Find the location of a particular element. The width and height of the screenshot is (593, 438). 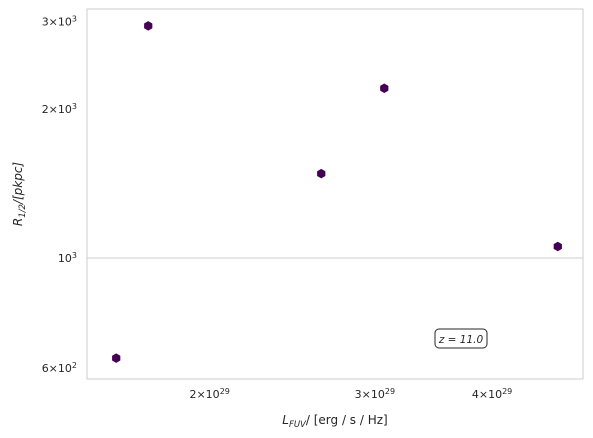

annotation-text: z = 11.0 is located at coordinates (461, 340).